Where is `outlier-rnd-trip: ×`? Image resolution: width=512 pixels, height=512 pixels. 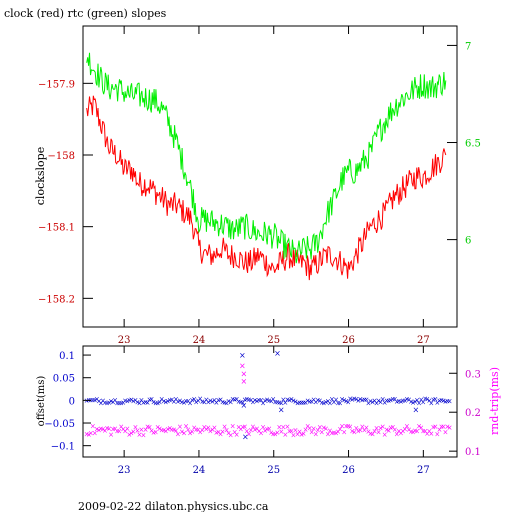 outlier-rnd-trip: × is located at coordinates (243, 381).